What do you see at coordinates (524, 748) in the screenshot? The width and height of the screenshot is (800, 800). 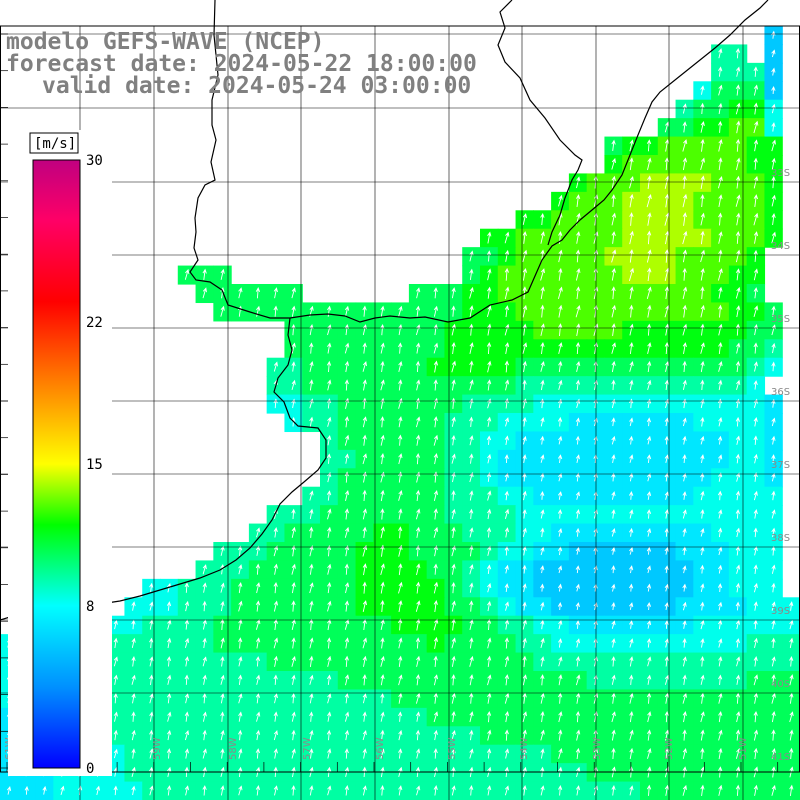 I see `lon-label: 54W` at bounding box center [524, 748].